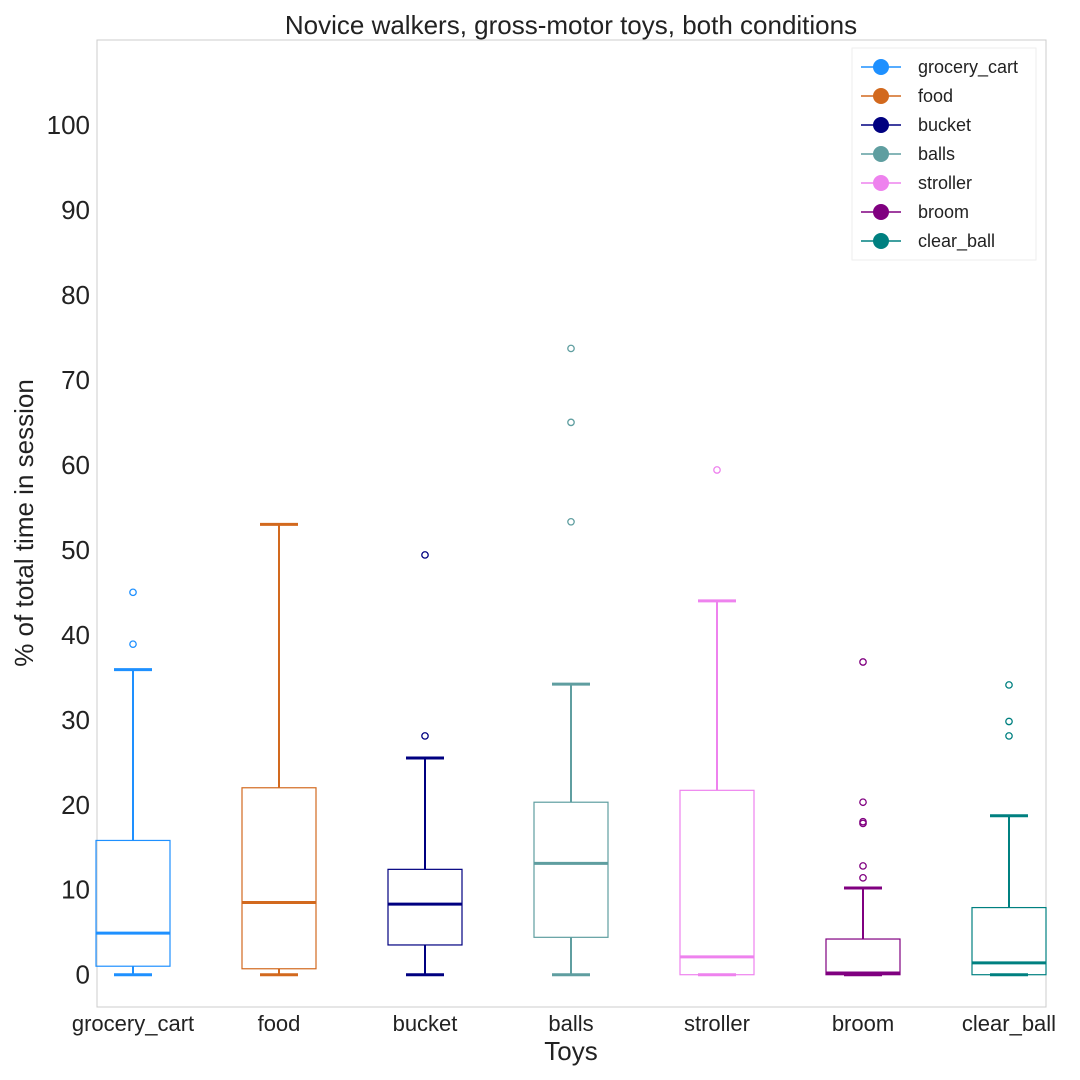 Image resolution: width=1080 pixels, height=1080 pixels. I want to click on y-tick-label: 100, so click(68, 125).